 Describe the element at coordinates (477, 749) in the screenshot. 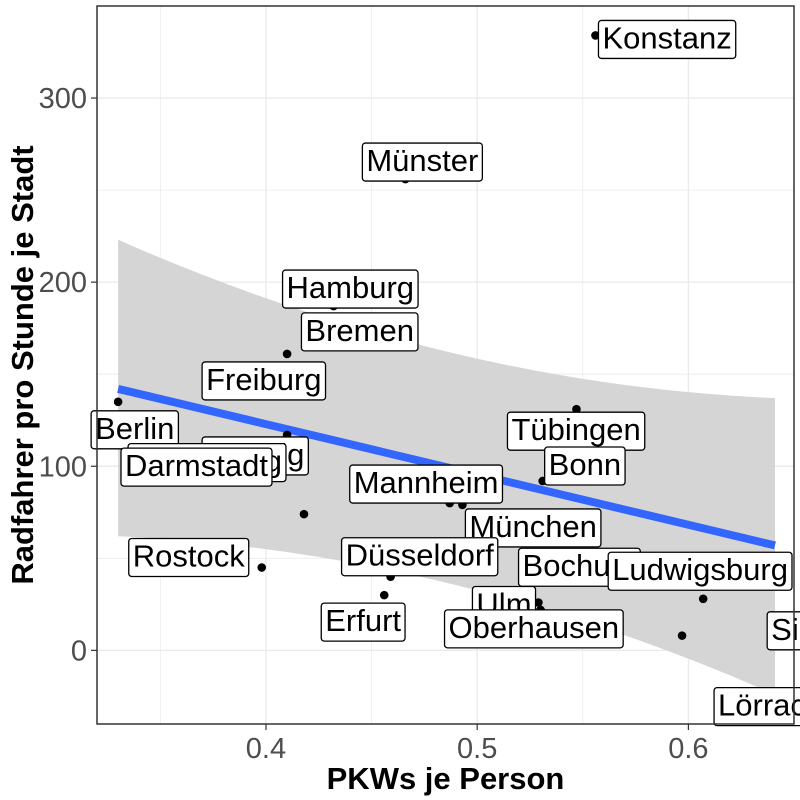

I see `x-tick-label: 0.5` at that location.